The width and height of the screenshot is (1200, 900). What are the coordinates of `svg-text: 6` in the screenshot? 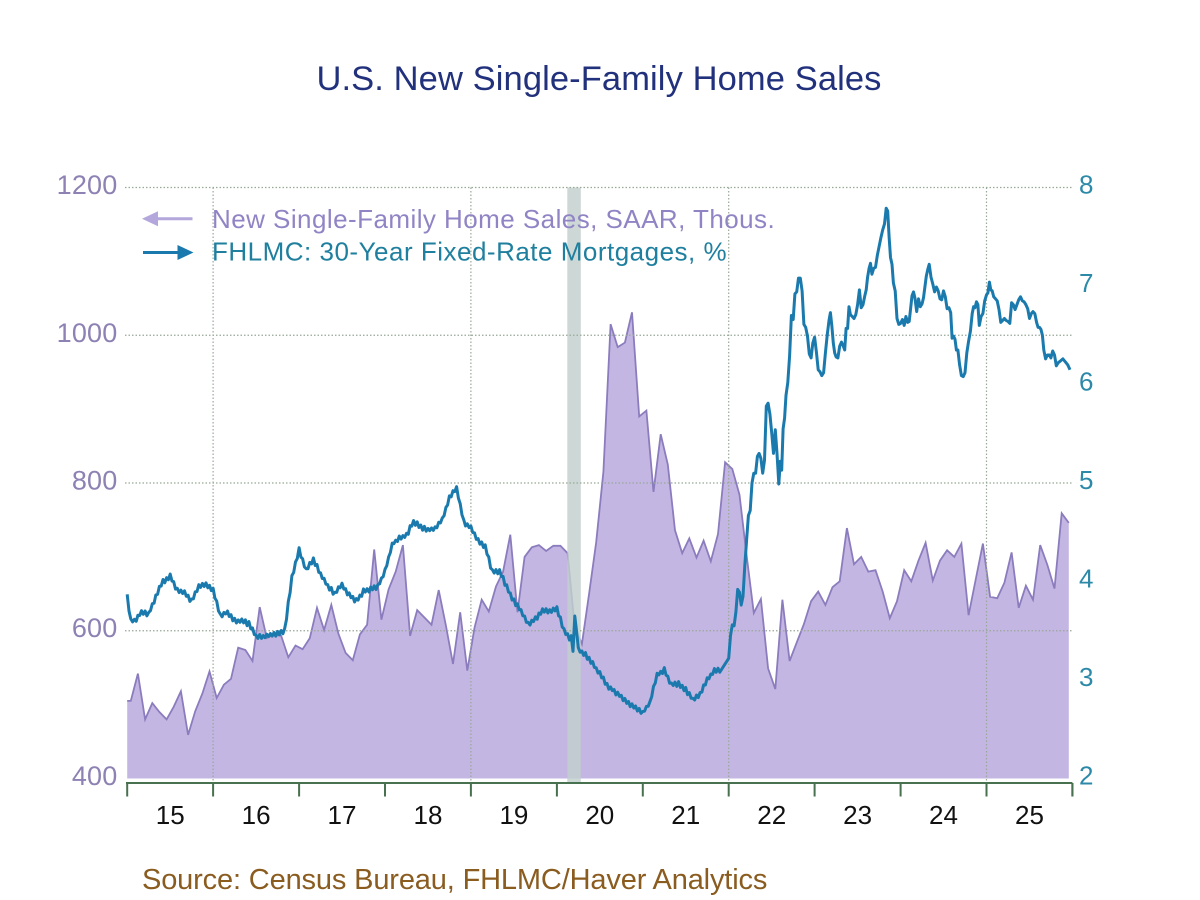 It's located at (1086, 382).